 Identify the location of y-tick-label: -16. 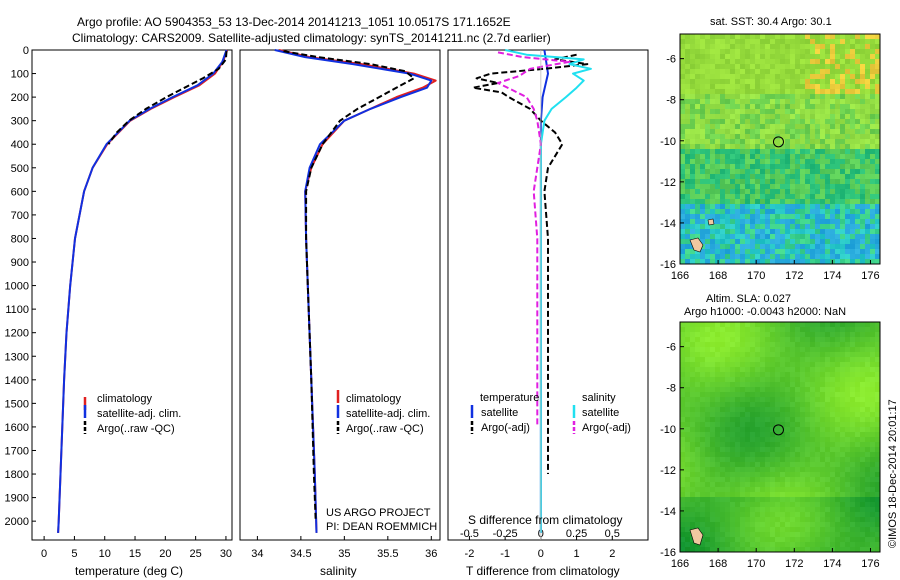
(668, 553).